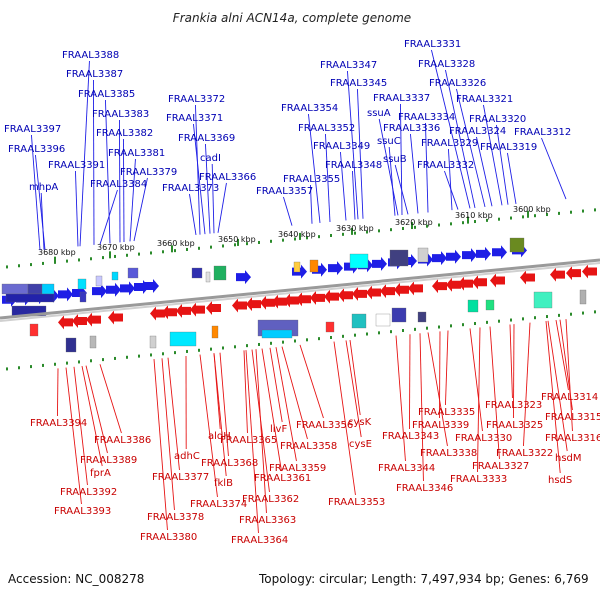 This screenshot has height=600, width=600. Describe the element at coordinates (94, 74) in the screenshot. I see `gene-label-fraal3387: FRAAL3387` at that location.